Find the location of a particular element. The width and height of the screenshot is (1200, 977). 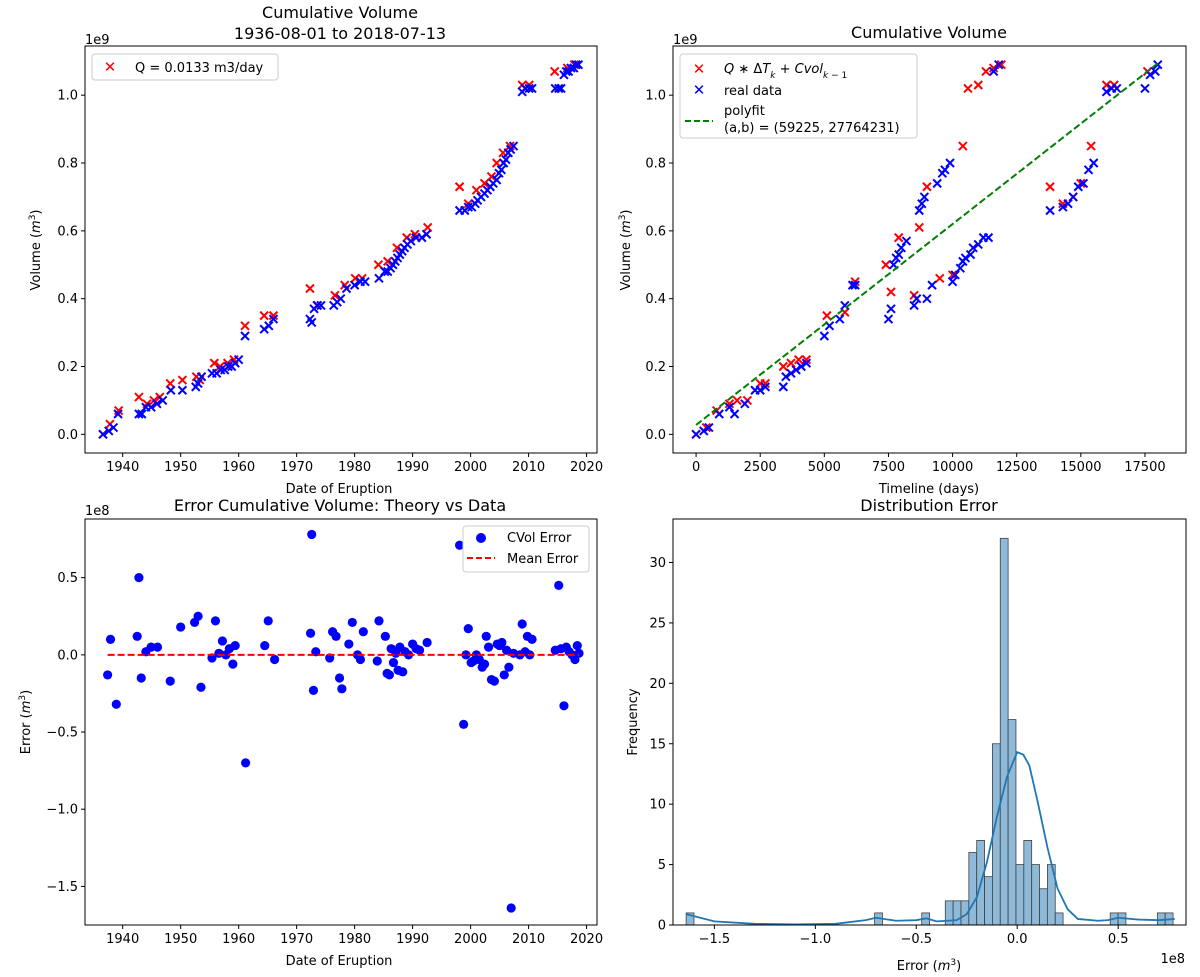

x-offset-label: 1e8 is located at coordinates (1172, 959).